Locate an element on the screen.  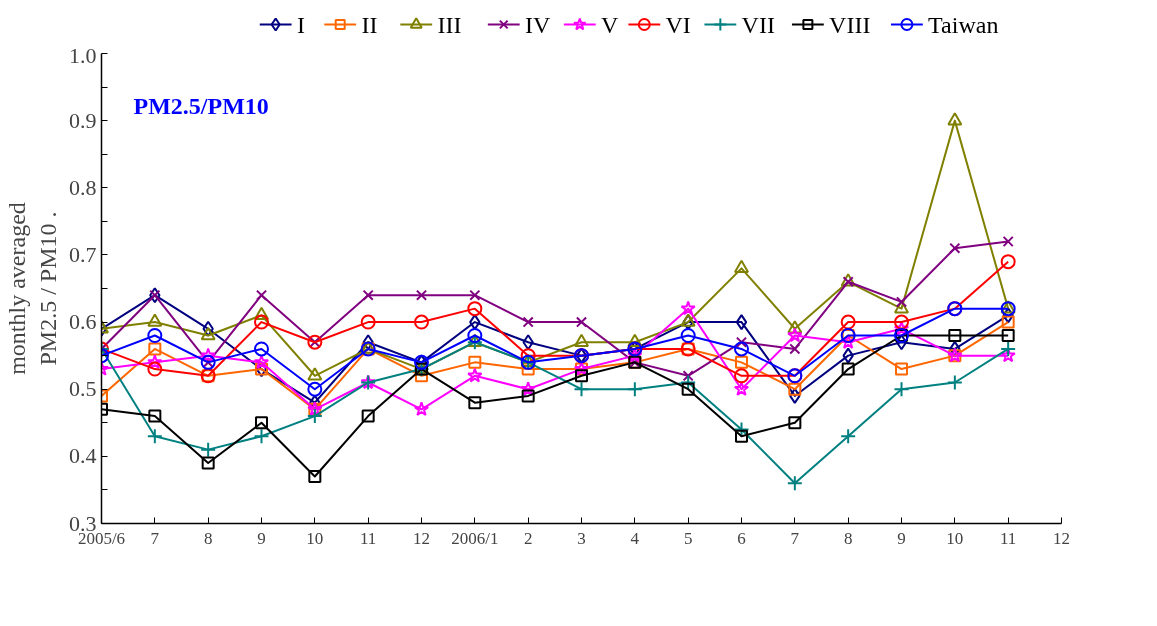
legend-label: IV is located at coordinates (537, 24).